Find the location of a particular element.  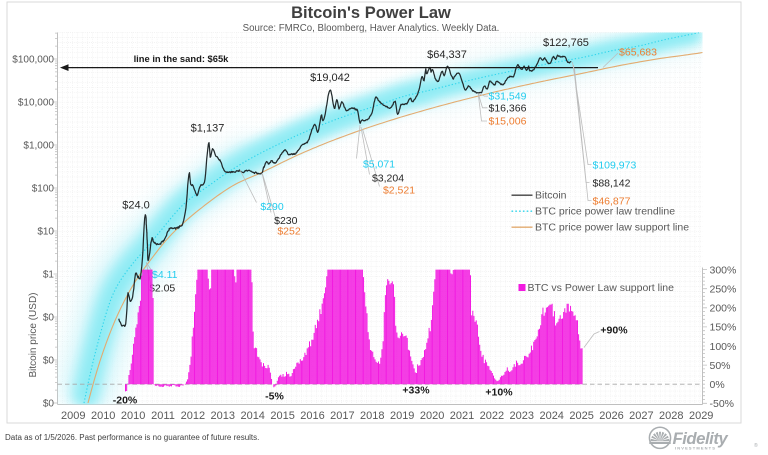

svg-text: 2023 is located at coordinates (522, 416).